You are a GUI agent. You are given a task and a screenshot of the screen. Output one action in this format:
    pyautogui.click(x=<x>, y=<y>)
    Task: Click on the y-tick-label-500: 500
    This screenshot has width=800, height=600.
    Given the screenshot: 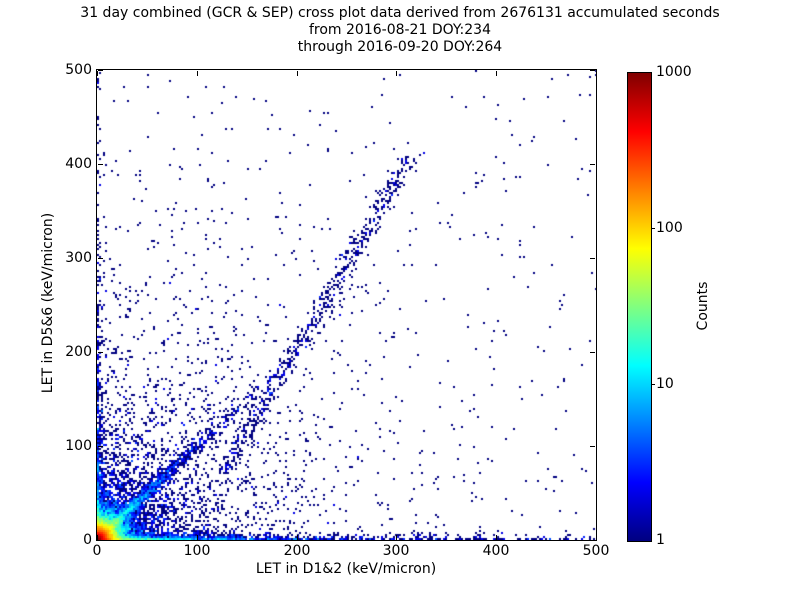 What is the action you would take?
    pyautogui.click(x=78, y=70)
    